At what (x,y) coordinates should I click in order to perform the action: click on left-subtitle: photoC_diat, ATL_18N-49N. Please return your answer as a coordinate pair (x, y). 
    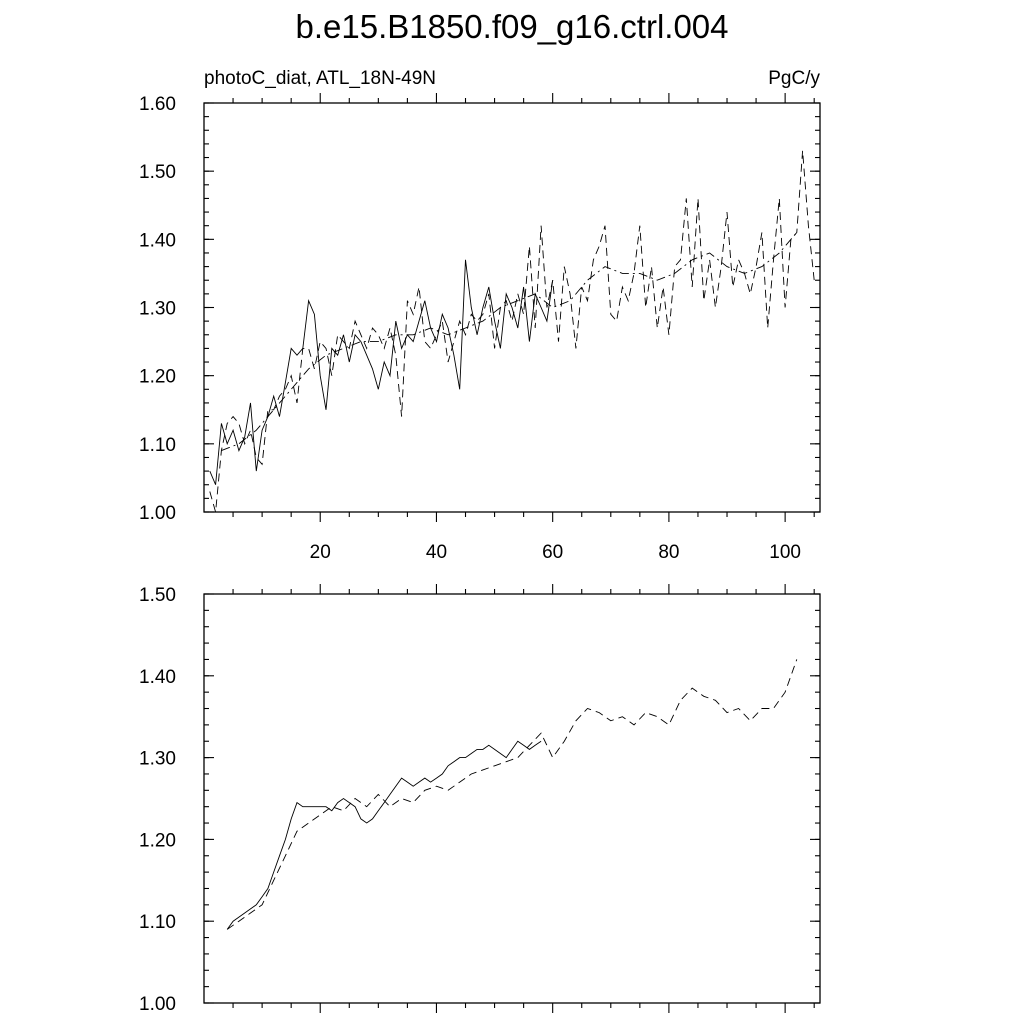
    Looking at the image, I should click on (320, 78).